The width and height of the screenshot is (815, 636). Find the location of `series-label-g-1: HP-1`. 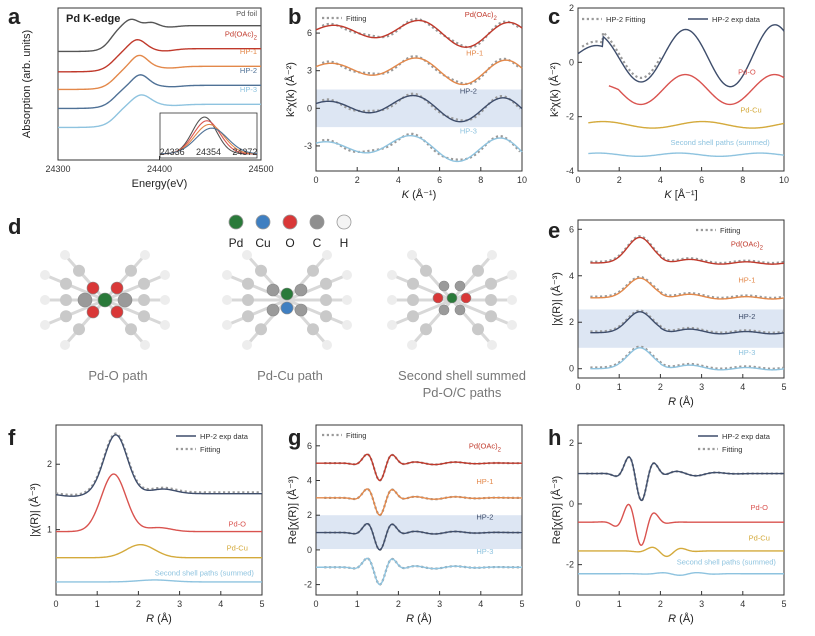

series-label-g-1: HP-1 is located at coordinates (484, 481).